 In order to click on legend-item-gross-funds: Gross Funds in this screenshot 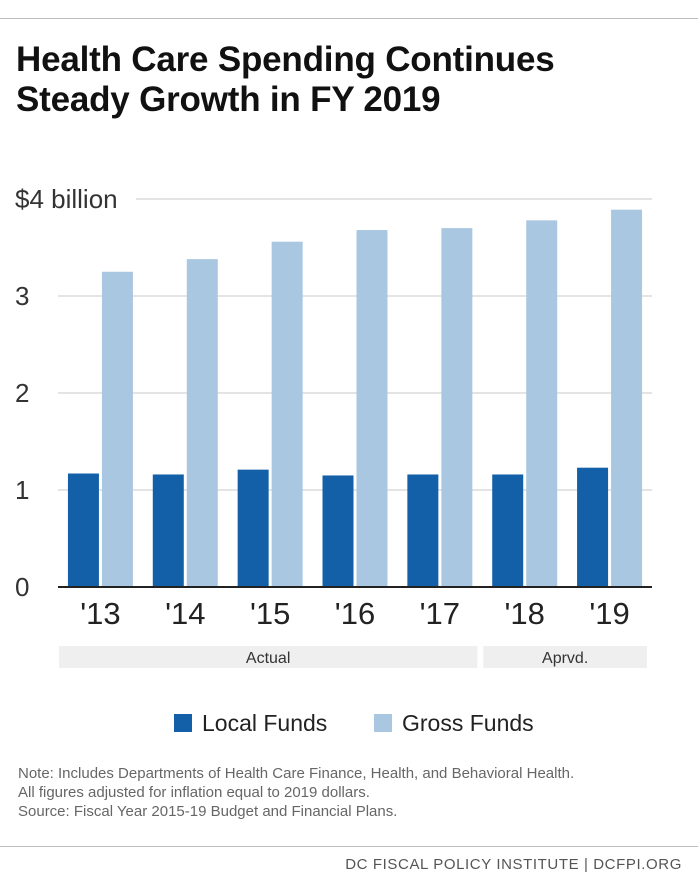, I will do `click(454, 723)`.